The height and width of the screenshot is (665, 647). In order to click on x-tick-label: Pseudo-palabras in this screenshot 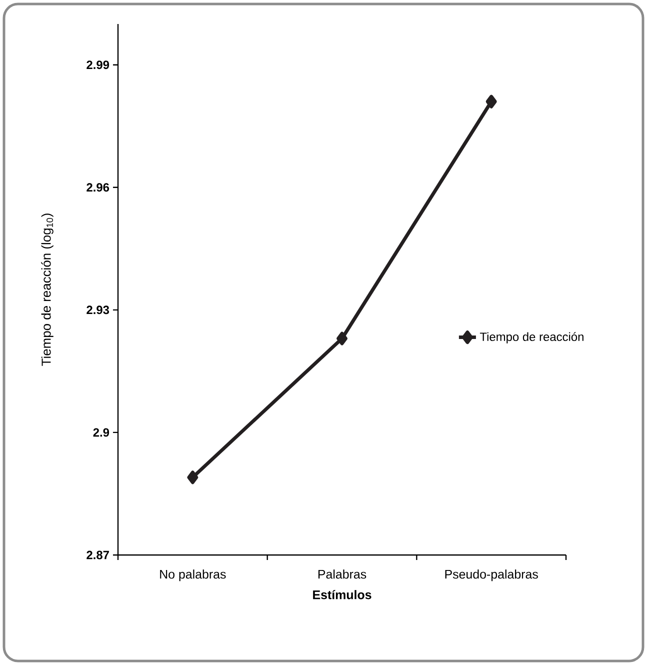, I will do `click(491, 576)`.